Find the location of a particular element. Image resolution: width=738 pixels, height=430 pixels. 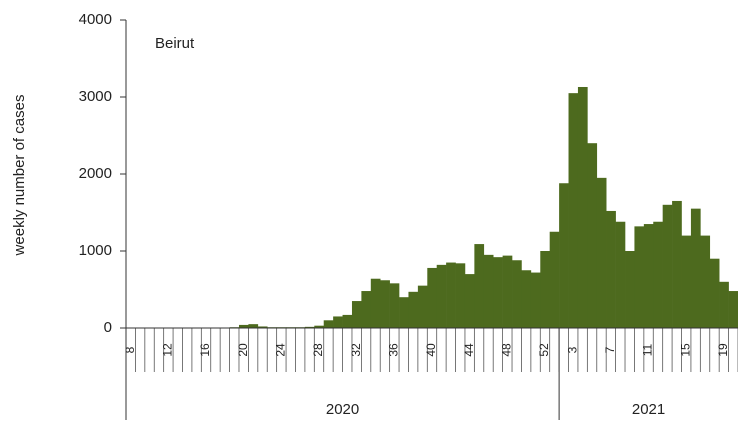

x-tick-label: 28 is located at coordinates (318, 350).